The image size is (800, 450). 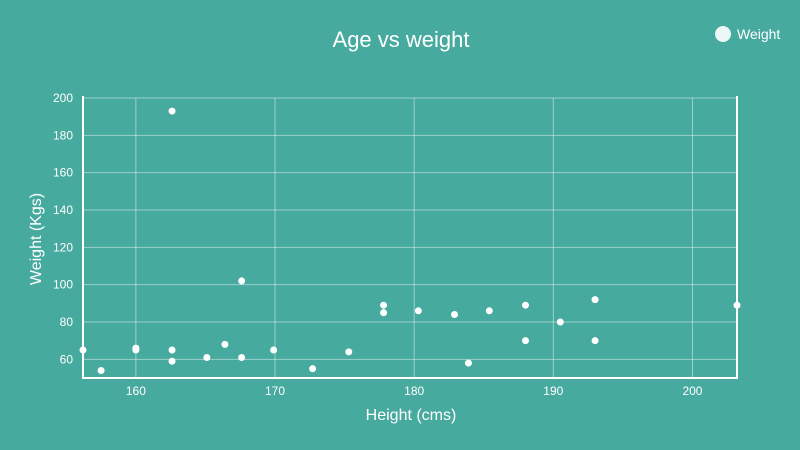 What do you see at coordinates (36, 239) in the screenshot?
I see `y-axis-title: Weight (Kgs)` at bounding box center [36, 239].